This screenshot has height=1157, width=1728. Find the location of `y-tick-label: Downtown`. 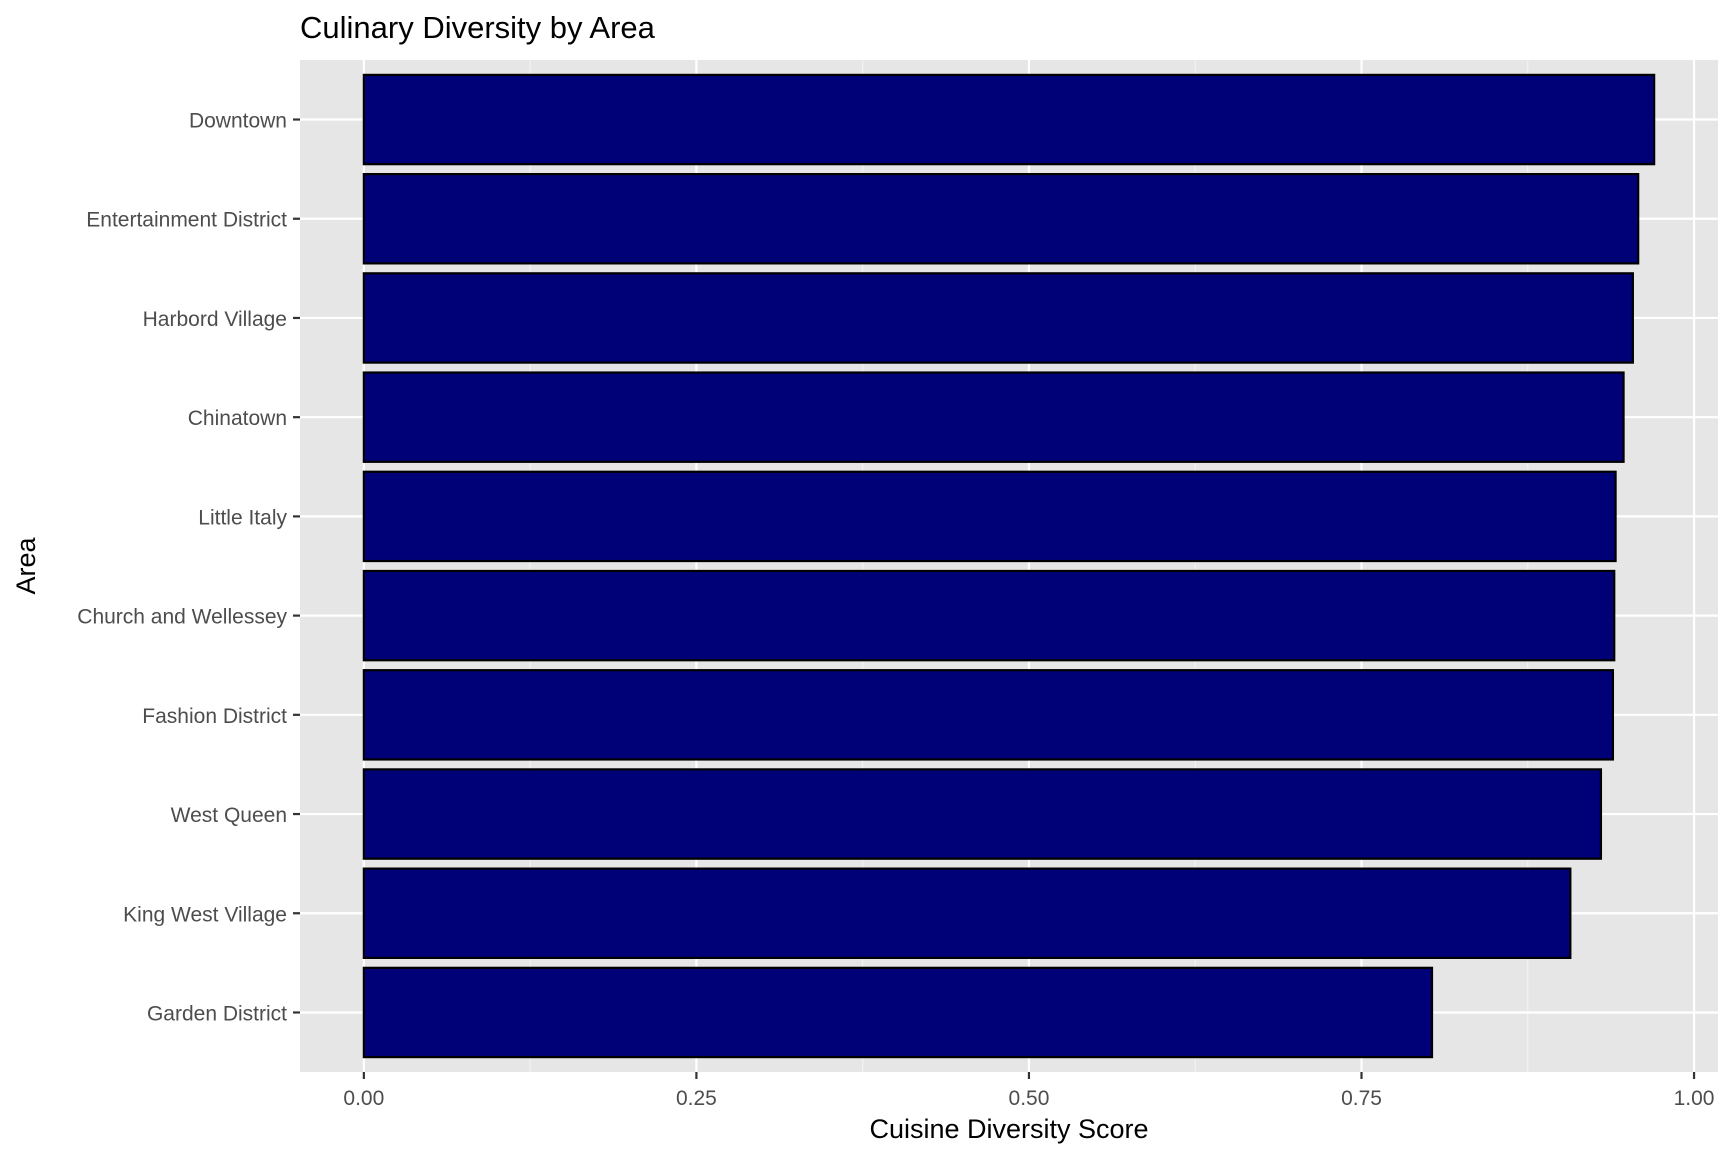

y-tick-label: Downtown is located at coordinates (238, 121).